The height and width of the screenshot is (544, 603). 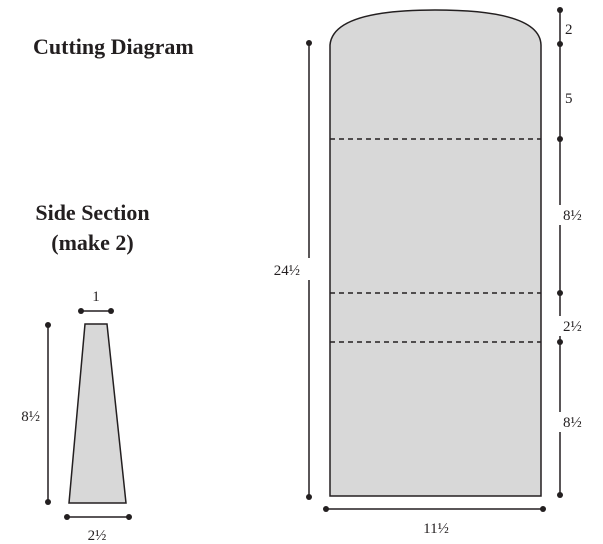 What do you see at coordinates (543, 509) in the screenshot?
I see `main-width-end-right` at bounding box center [543, 509].